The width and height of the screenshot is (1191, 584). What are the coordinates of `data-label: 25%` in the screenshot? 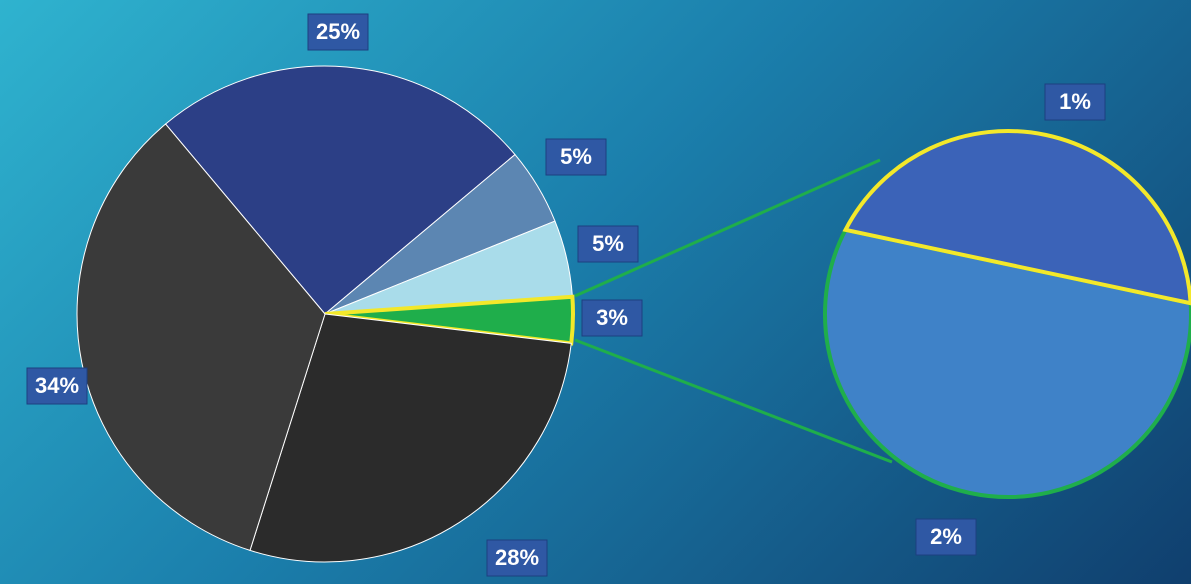 It's located at (338, 31).